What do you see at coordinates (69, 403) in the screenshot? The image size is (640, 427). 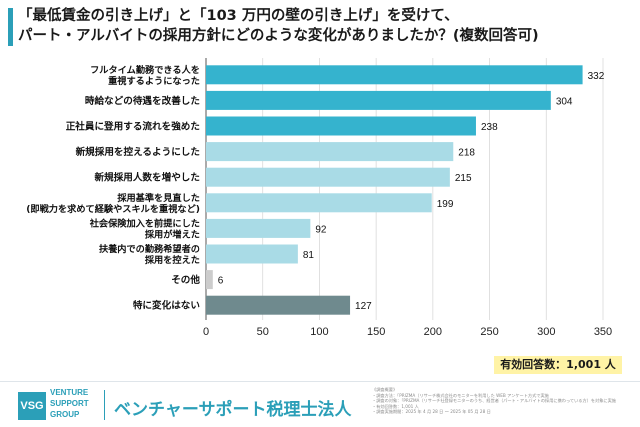 I see `logo-line-2: SUPPORT` at bounding box center [69, 403].